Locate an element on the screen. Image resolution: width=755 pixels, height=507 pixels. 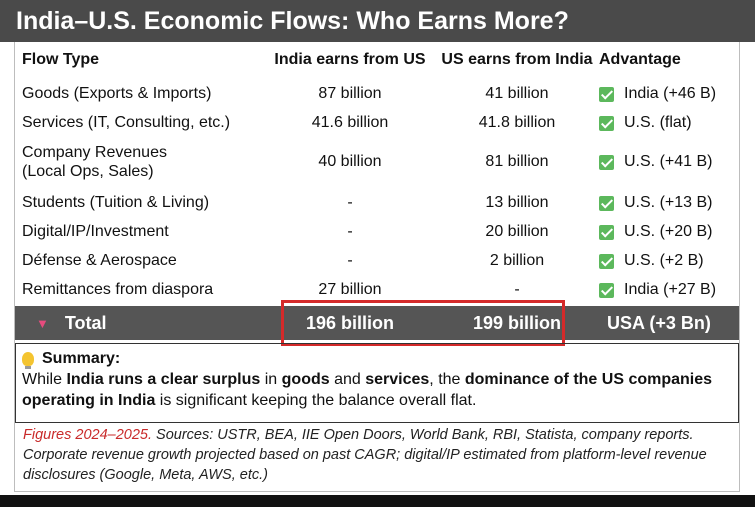
total-india-cell: 196 billion is located at coordinates (350, 322).